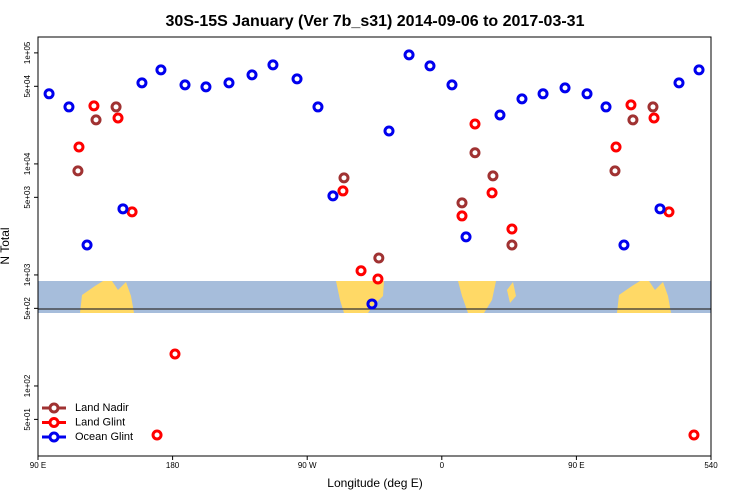 This screenshot has width=750, height=500. What do you see at coordinates (27, 385) in the screenshot?
I see `y-tick-label: 1e+02` at bounding box center [27, 385].